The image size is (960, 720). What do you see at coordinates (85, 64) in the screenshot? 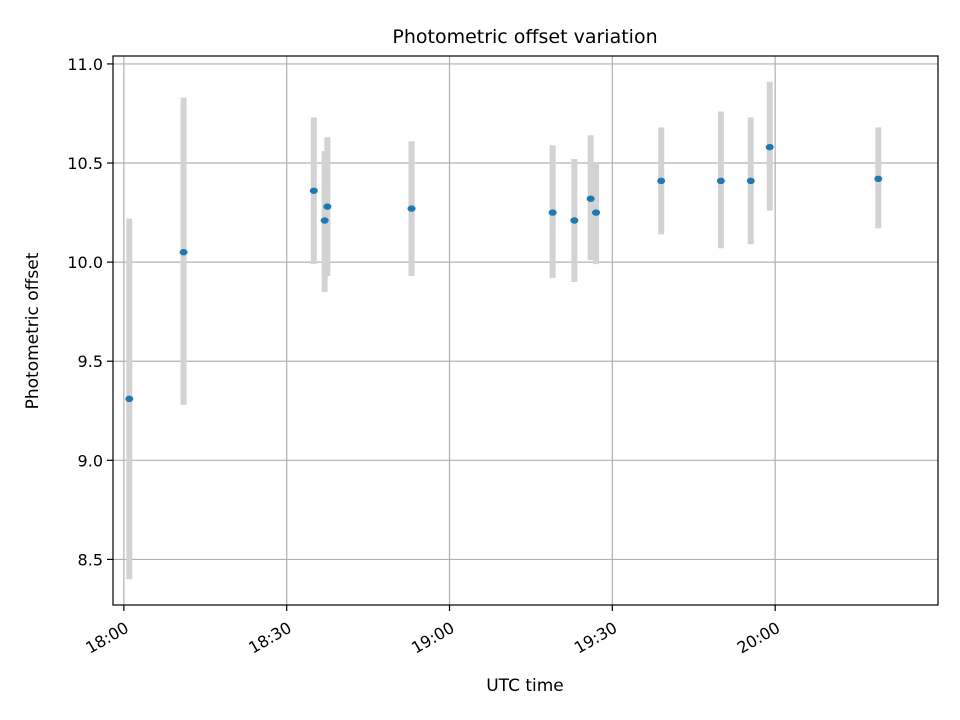
I see `y-tick-label: 11.0` at bounding box center [85, 64].